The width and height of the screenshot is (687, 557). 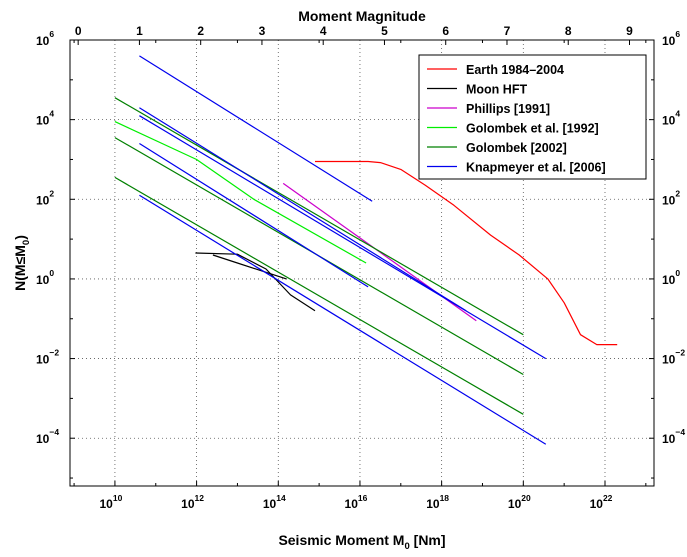 I want to click on legend-label-4: Golombek et al. [1992], so click(x=532, y=129).